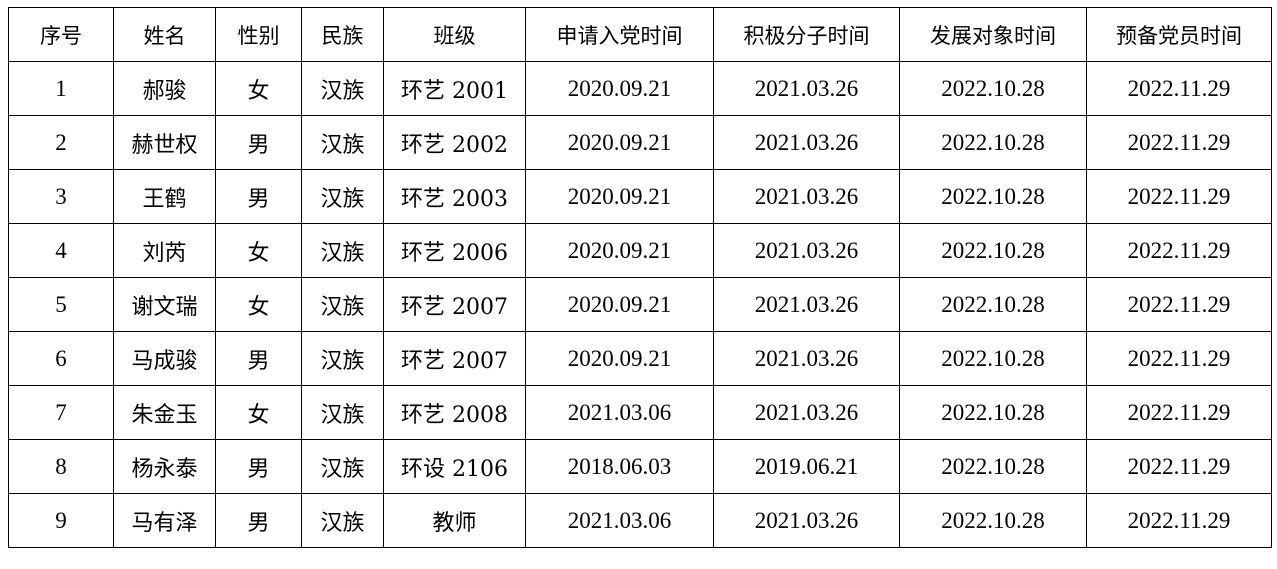  I want to click on cell-name: 朱金玉, so click(164, 412).